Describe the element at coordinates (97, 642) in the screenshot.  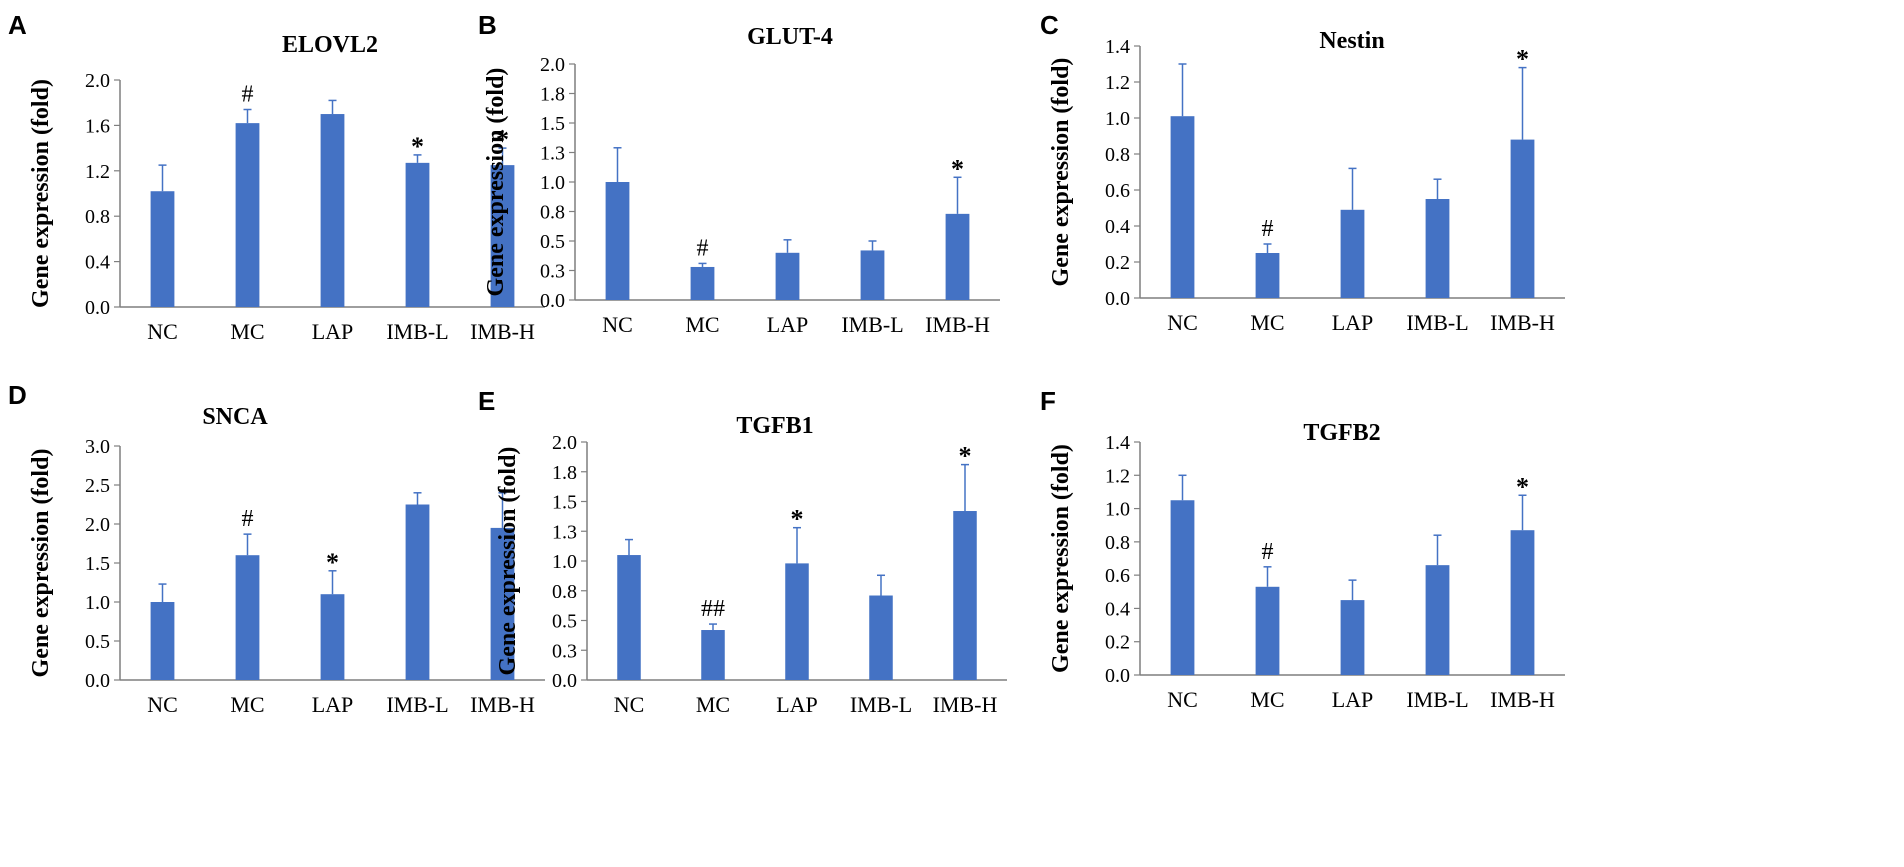
I see `y-tick-label: 0.5` at that location.